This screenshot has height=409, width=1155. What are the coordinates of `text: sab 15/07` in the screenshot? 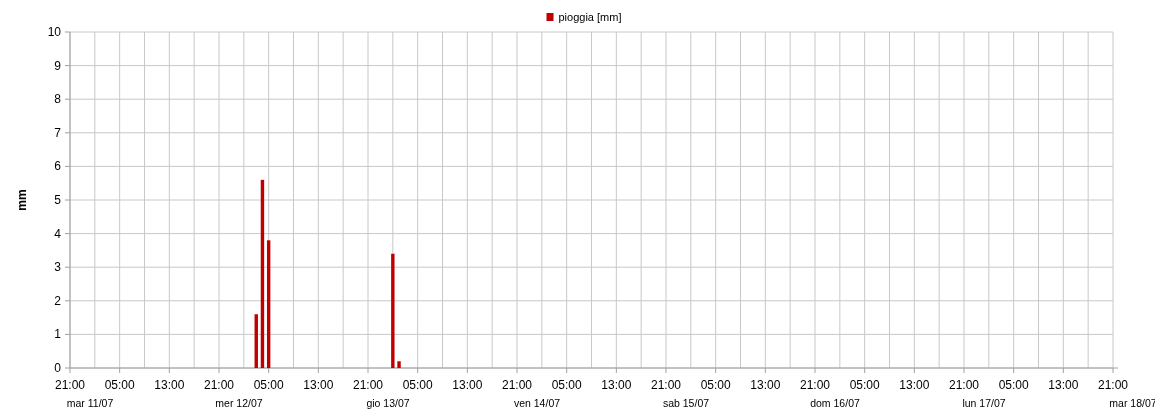 It's located at (686, 403).